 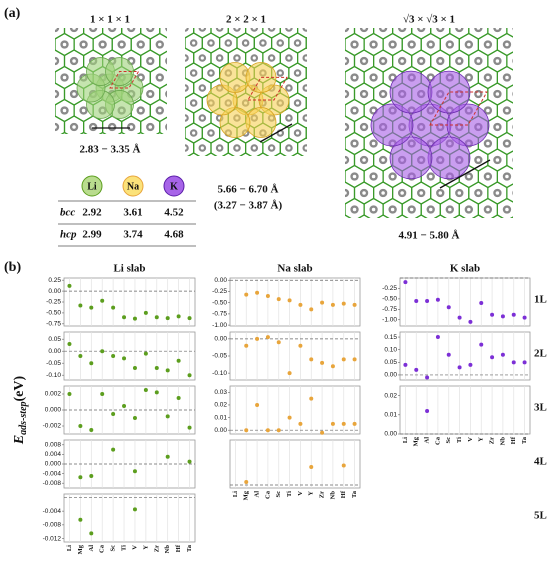 What do you see at coordinates (12, 13) in the screenshot?
I see `panel-label: (a)` at bounding box center [12, 13].